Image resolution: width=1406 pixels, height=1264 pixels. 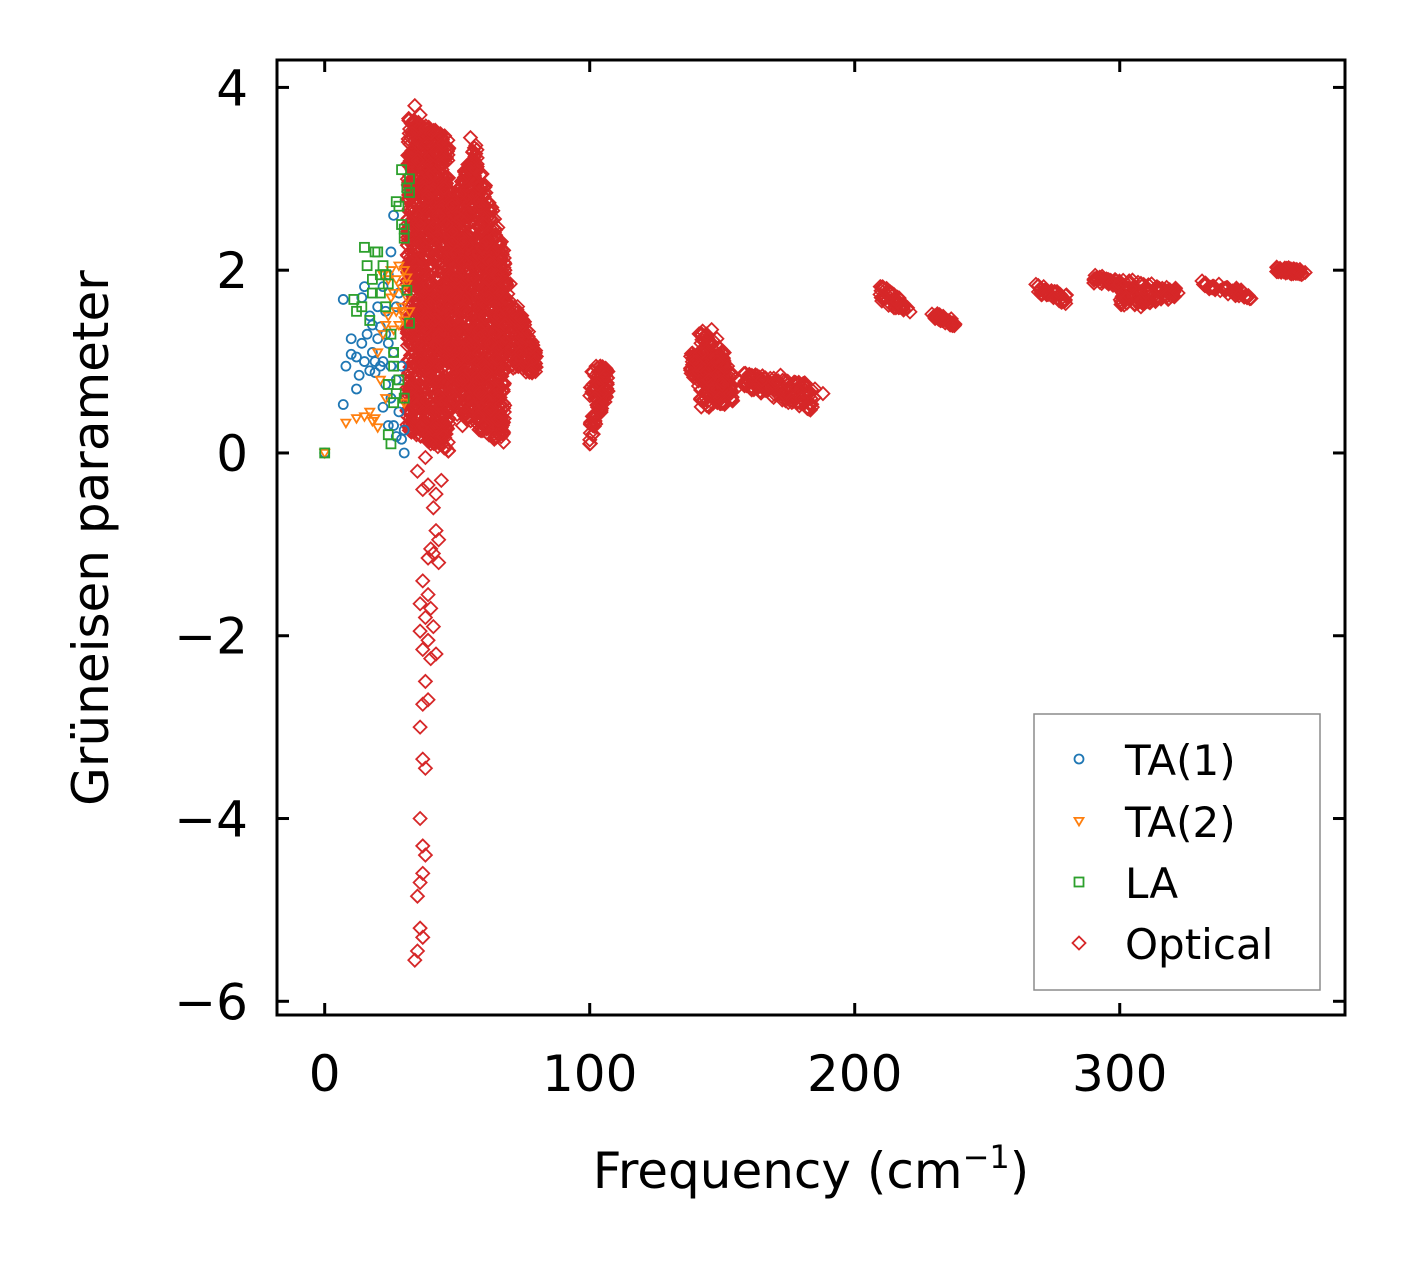 What do you see at coordinates (1119, 1074) in the screenshot?
I see `x-tick-label: 300` at bounding box center [1119, 1074].